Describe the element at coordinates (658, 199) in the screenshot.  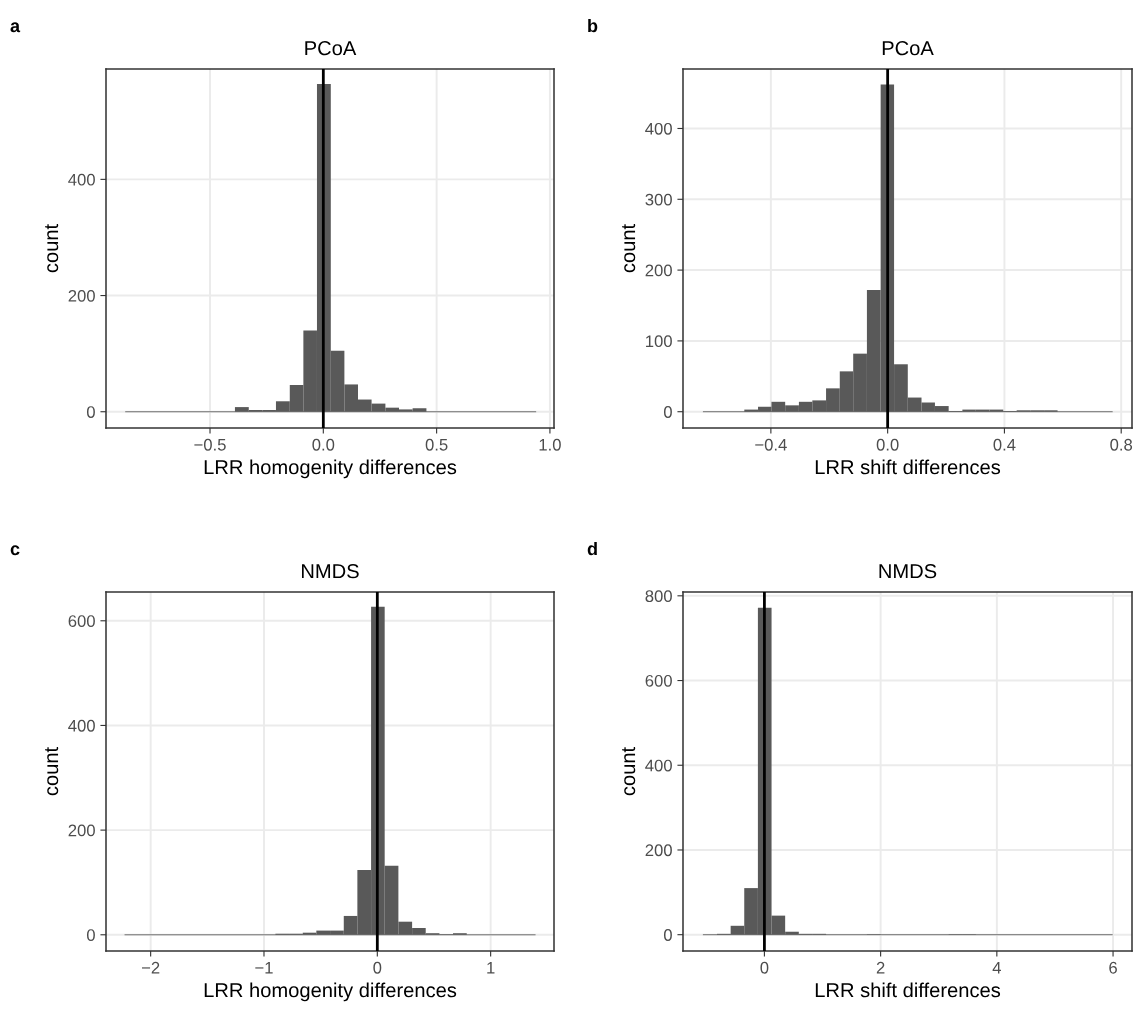
I see `y-tick-label: 300` at that location.